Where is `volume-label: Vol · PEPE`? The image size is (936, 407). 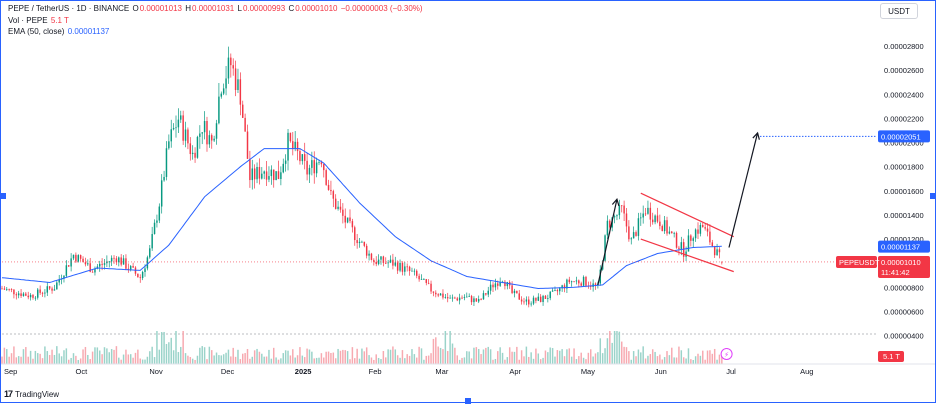
volume-label: Vol · PEPE is located at coordinates (28, 20).